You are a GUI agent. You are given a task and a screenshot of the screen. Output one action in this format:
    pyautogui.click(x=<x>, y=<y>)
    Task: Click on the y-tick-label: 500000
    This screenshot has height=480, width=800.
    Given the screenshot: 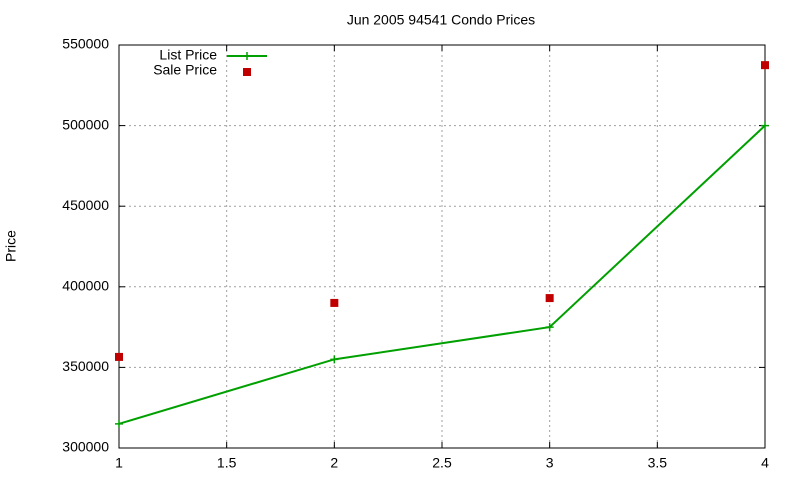 What is the action you would take?
    pyautogui.click(x=85, y=124)
    